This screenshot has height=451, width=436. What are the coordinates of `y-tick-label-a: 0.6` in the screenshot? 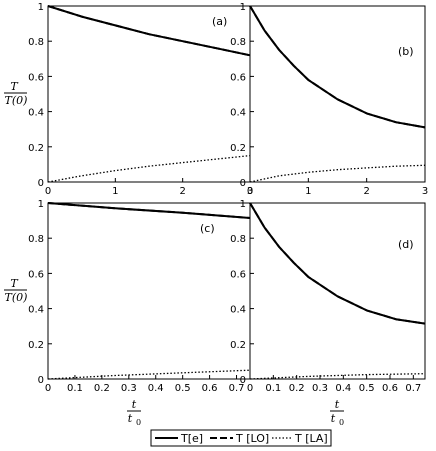 It's located at (36, 77).